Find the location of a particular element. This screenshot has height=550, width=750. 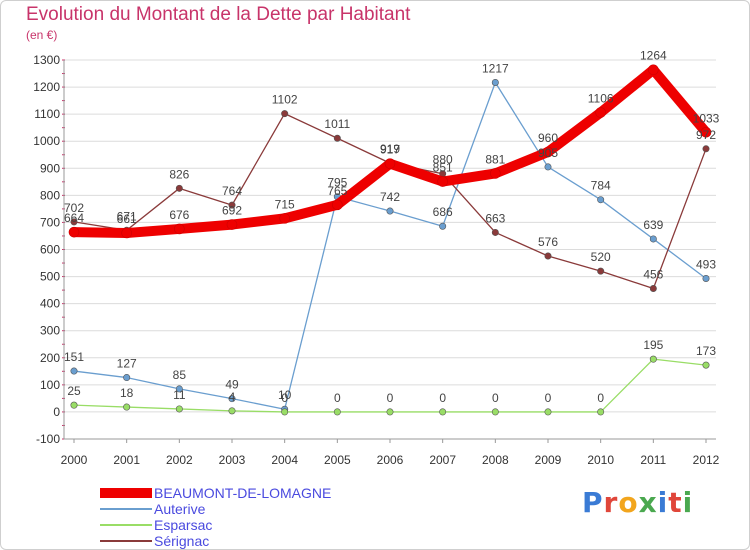

legend-item: BEAUMONT-DE-LOMAGNE is located at coordinates (215, 493).